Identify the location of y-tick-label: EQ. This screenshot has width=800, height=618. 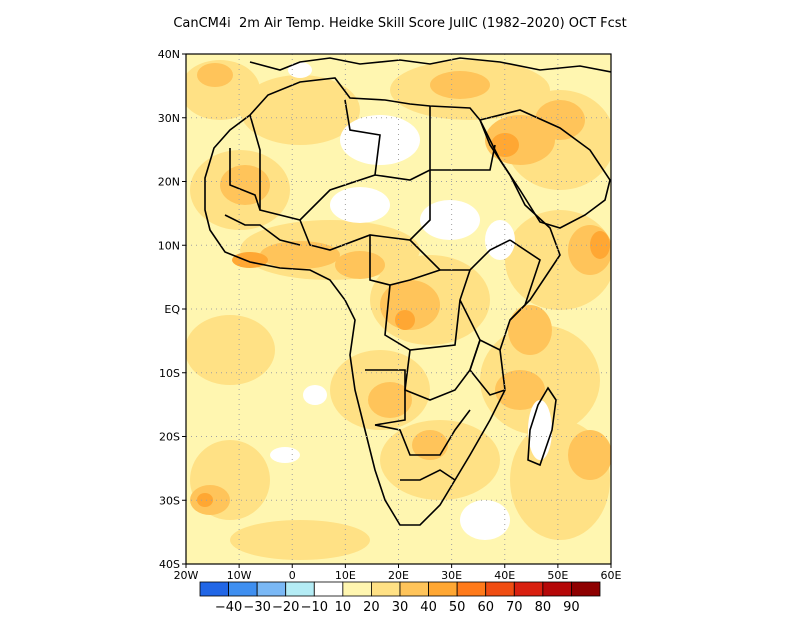
(172, 309).